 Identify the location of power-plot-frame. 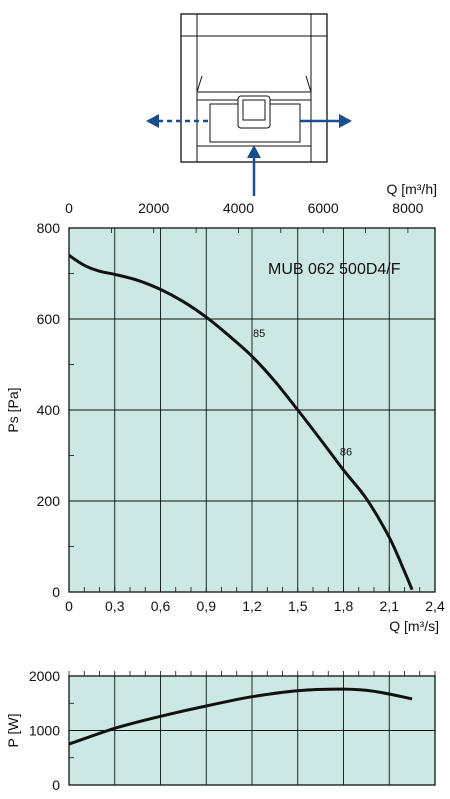
(252, 730).